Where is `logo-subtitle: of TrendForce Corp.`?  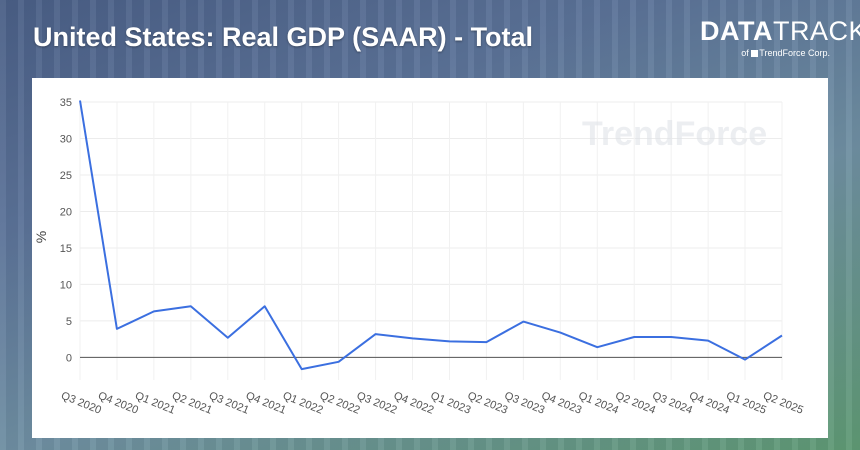 logo-subtitle: of TrendForce Corp. is located at coordinates (765, 53).